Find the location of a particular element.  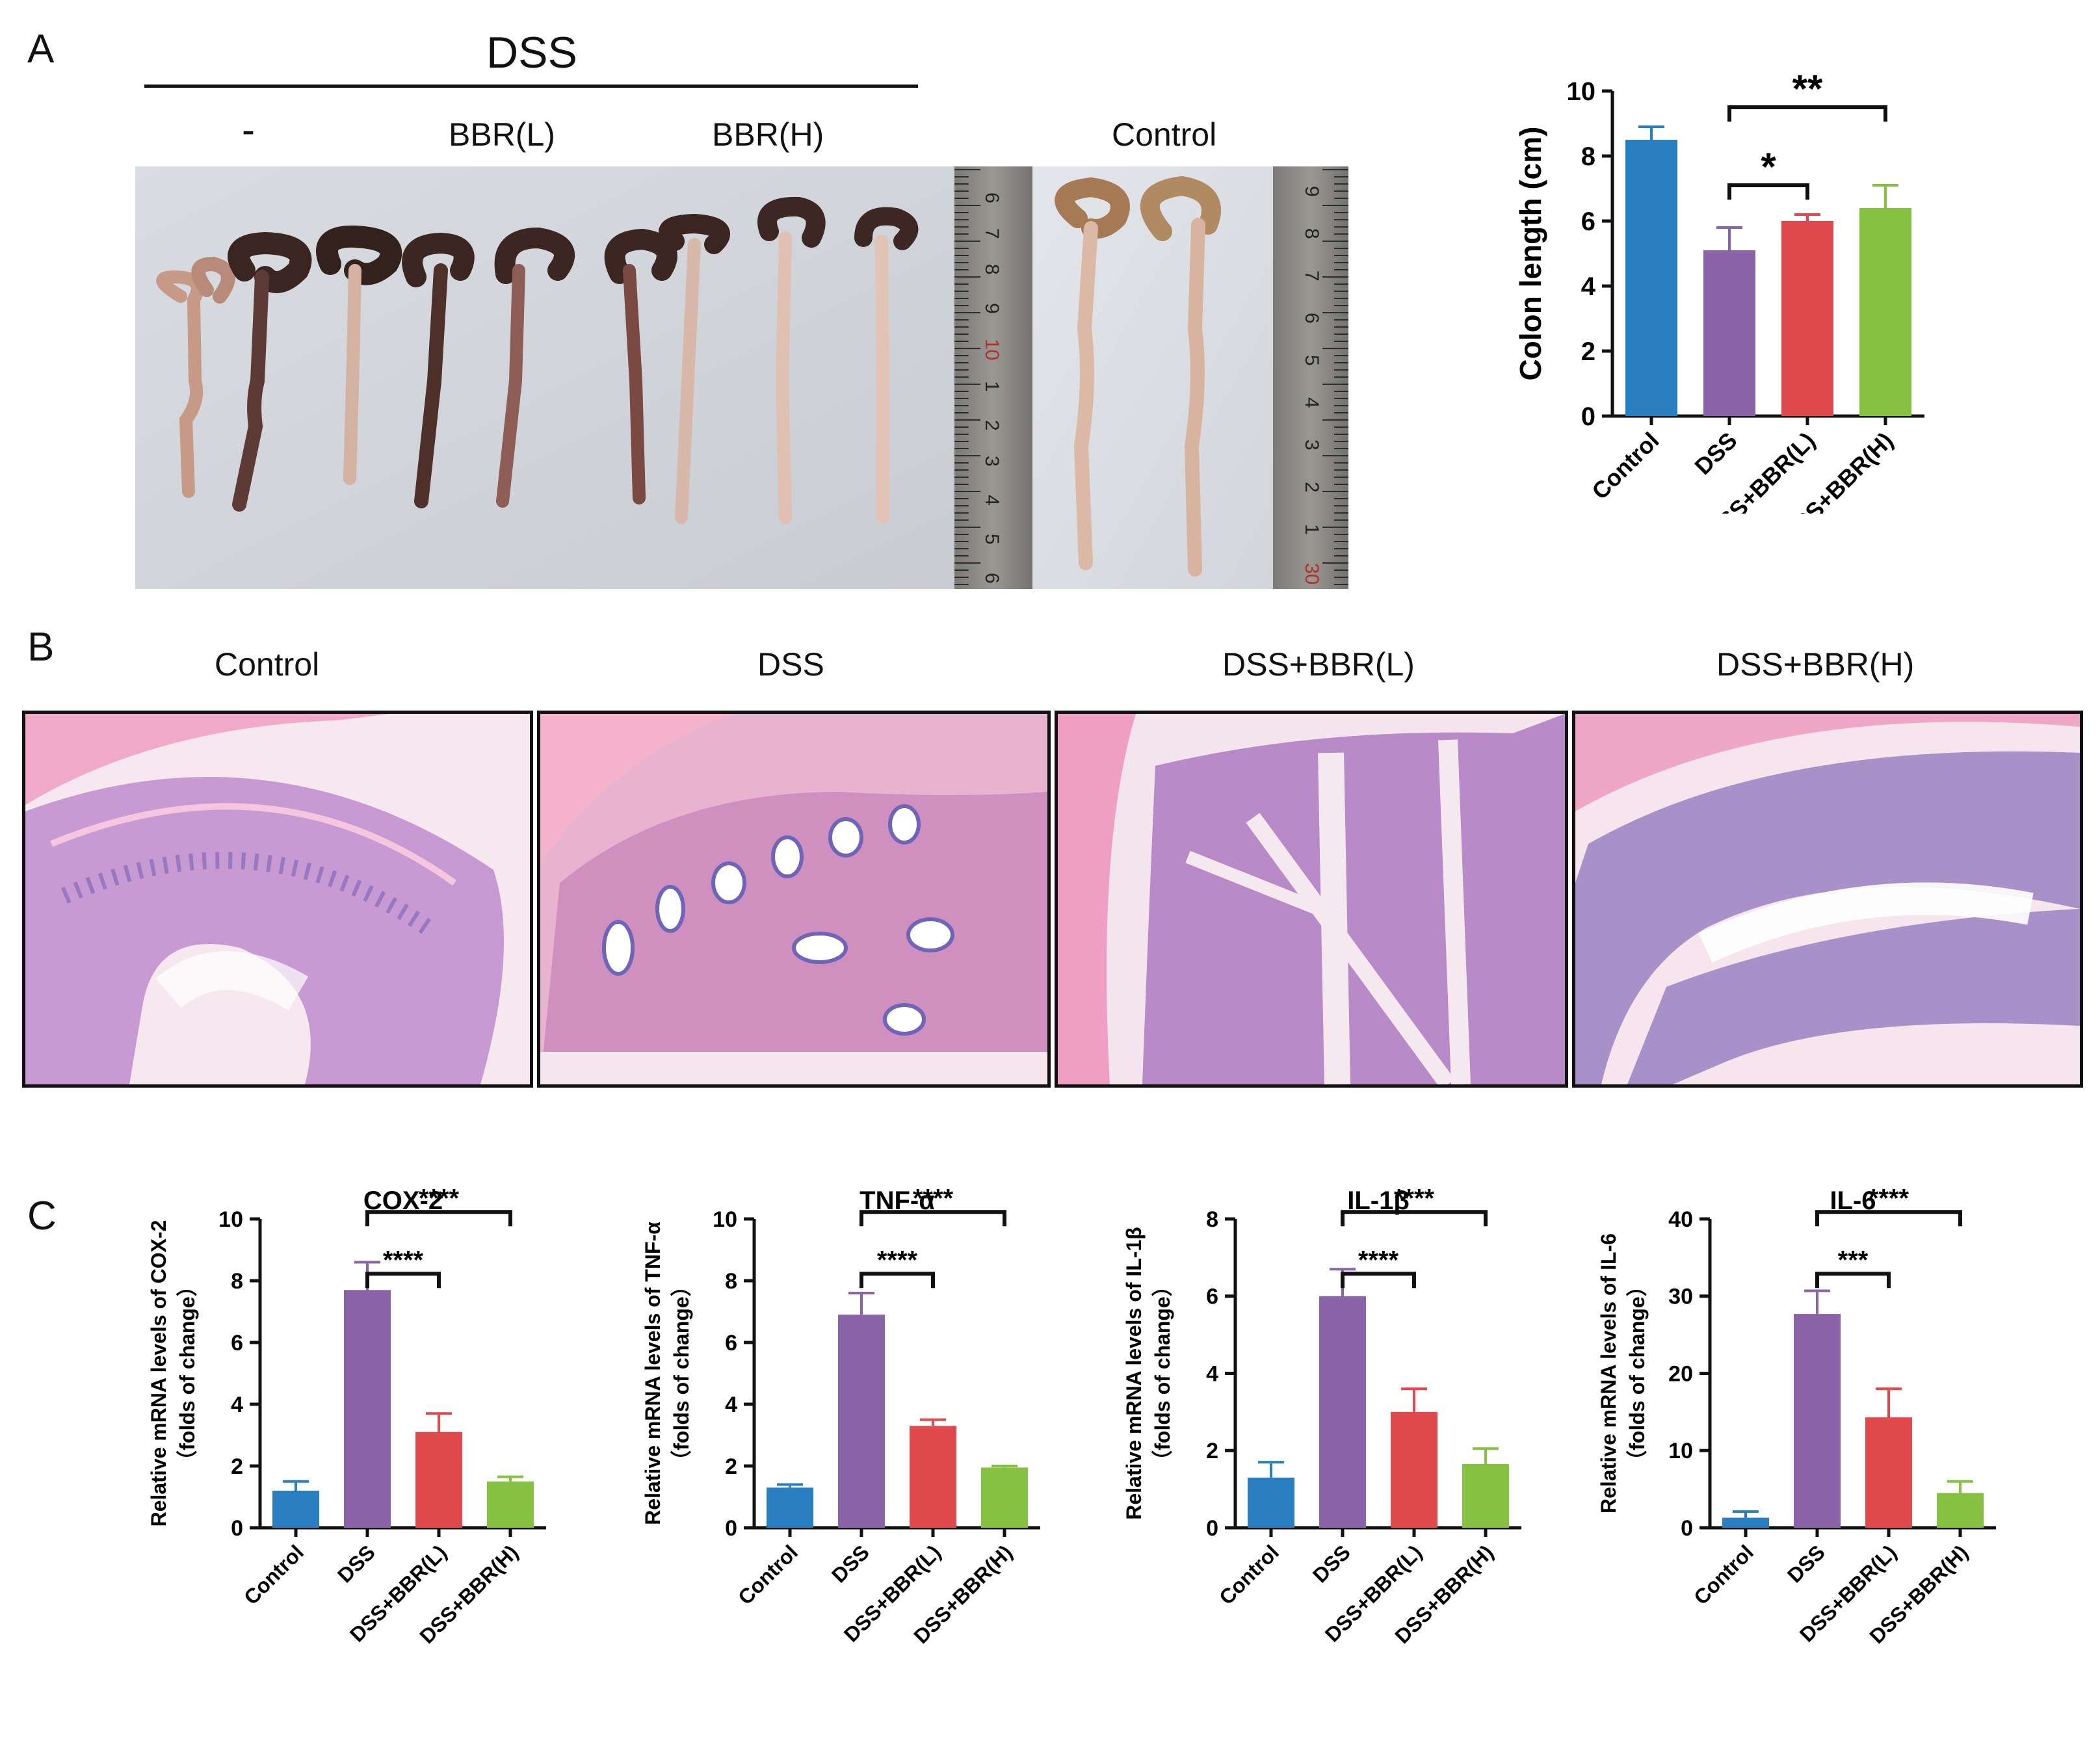

dss-header-rule is located at coordinates (531, 86).